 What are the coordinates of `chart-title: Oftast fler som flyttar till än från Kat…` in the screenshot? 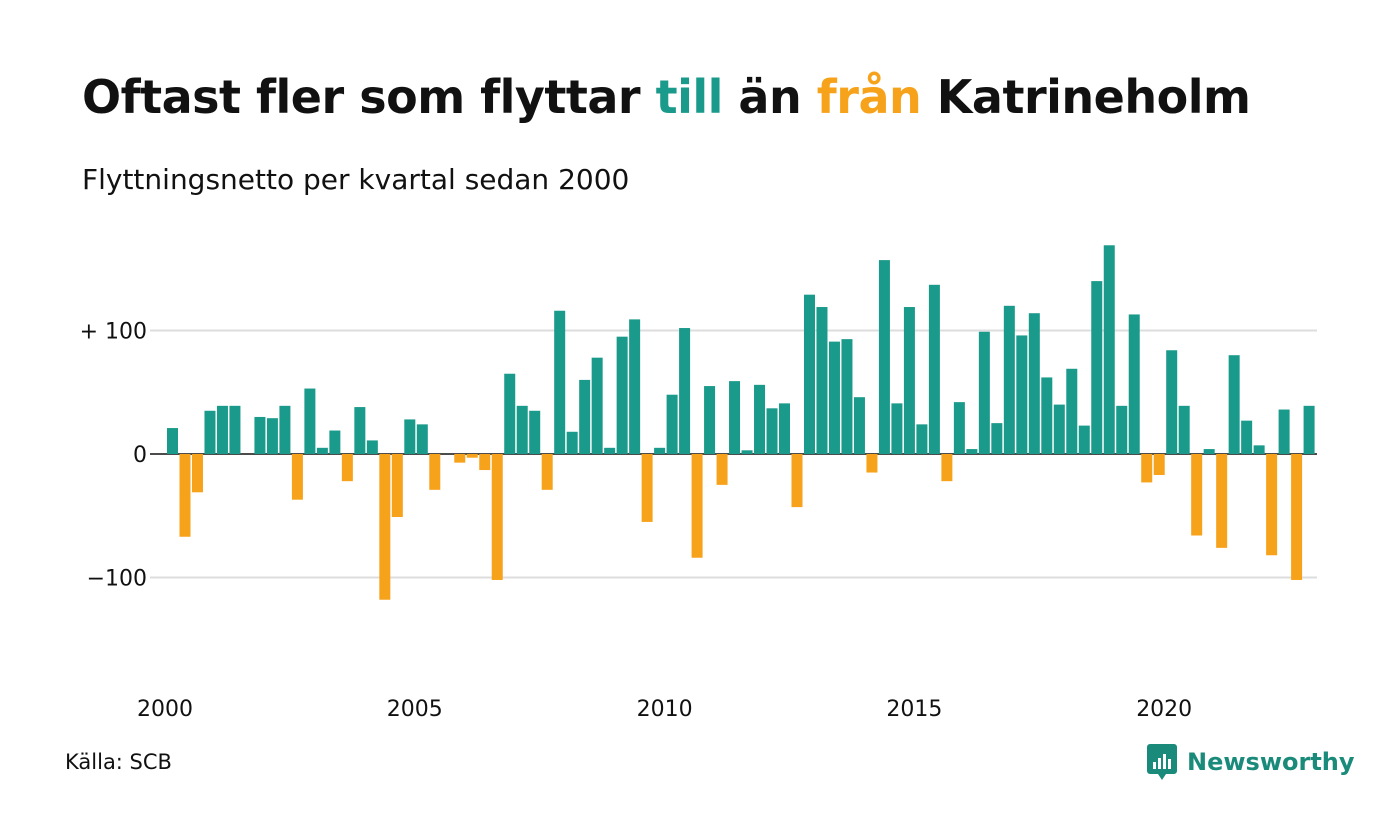 It's located at (666, 97).